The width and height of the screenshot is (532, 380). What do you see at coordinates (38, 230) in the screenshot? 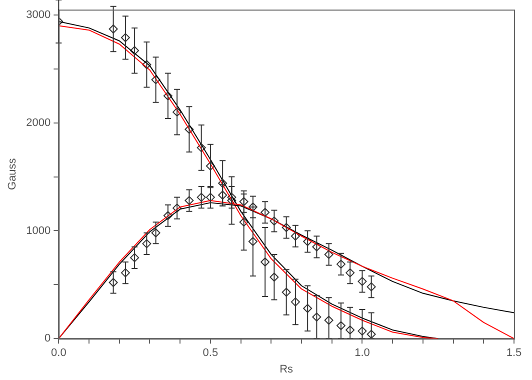
I see `y-tick-label: 1000` at bounding box center [38, 230].